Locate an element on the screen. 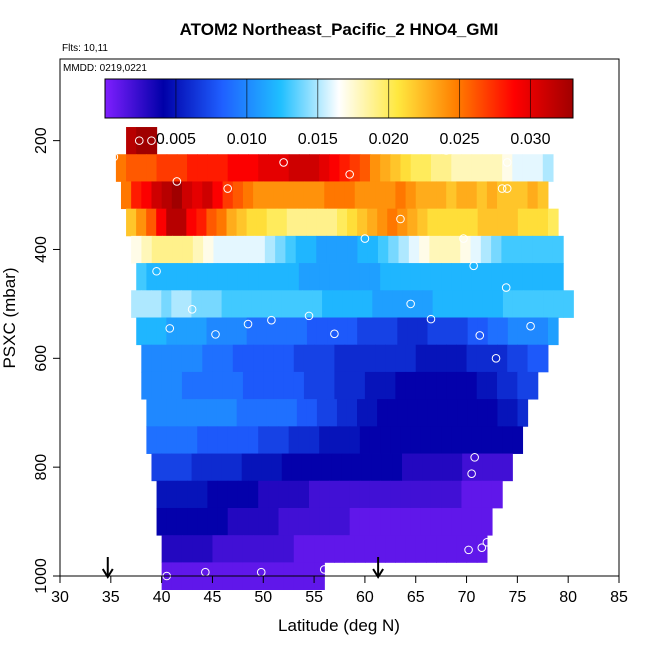 Image resolution: width=650 pixels, height=650 pixels. y-tick-label: 200 is located at coordinates (41, 140).